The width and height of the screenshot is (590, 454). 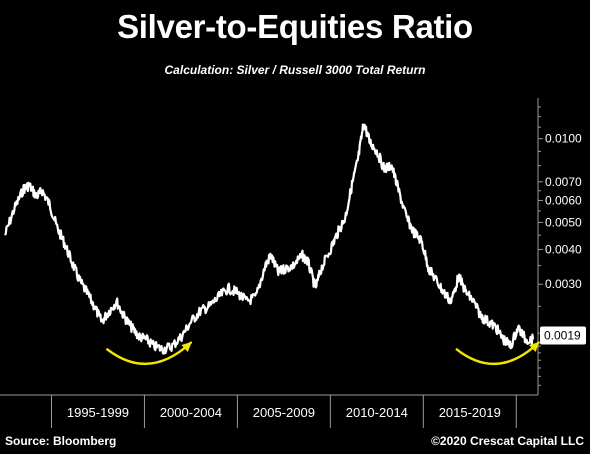 What do you see at coordinates (470, 412) in the screenshot?
I see `x-period-label: 2015-2019` at bounding box center [470, 412].